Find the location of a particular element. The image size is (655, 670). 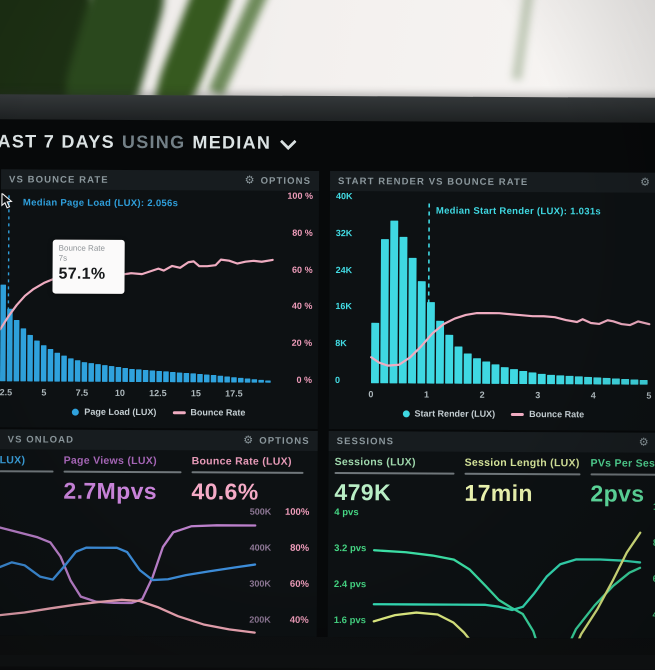

stat-value: 2pvs is located at coordinates (622, 494).